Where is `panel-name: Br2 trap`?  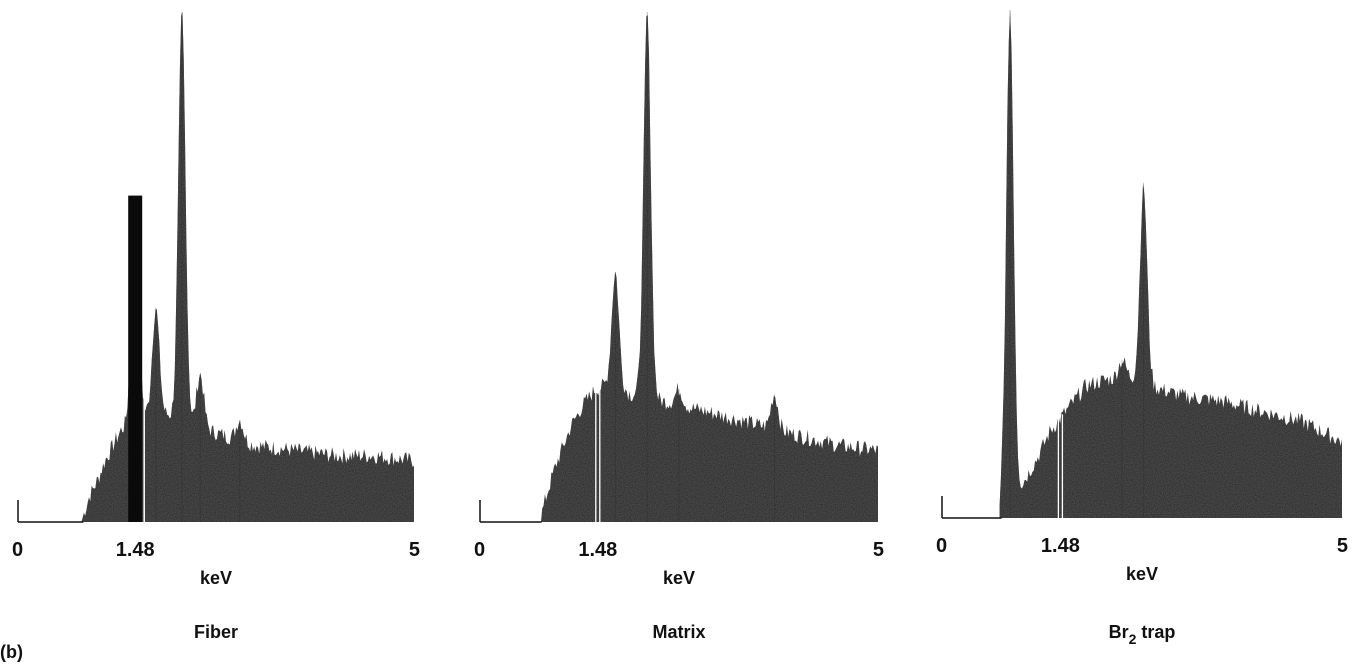 panel-name: Br2 trap is located at coordinates (1142, 634).